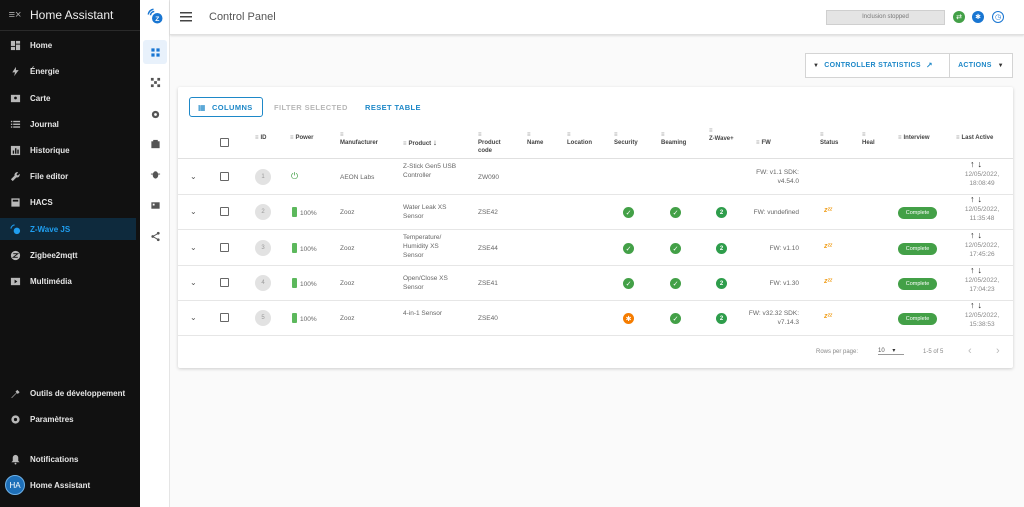 The width and height of the screenshot is (1024, 507). What do you see at coordinates (68, 124) in the screenshot?
I see `sidebar-item-journal: Journal` at bounding box center [68, 124].